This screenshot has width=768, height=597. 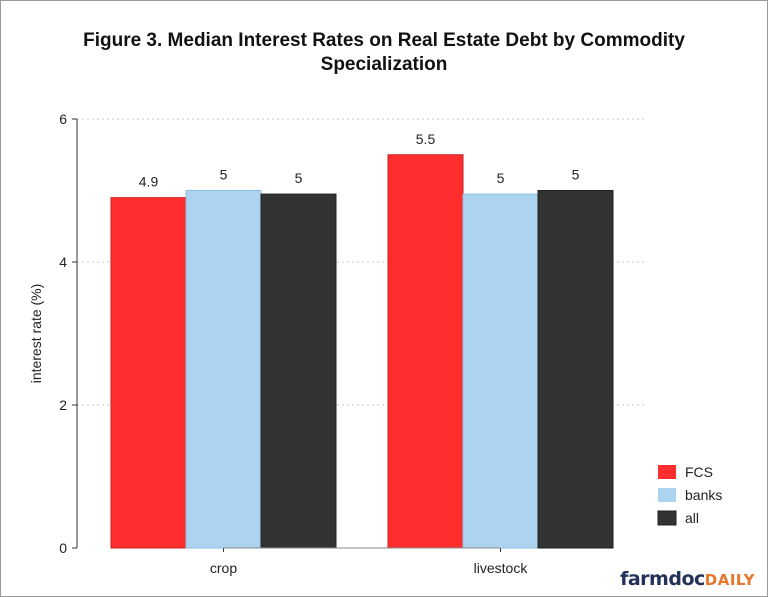 What do you see at coordinates (425, 351) in the screenshot?
I see `bar-FCS-livestock` at bounding box center [425, 351].